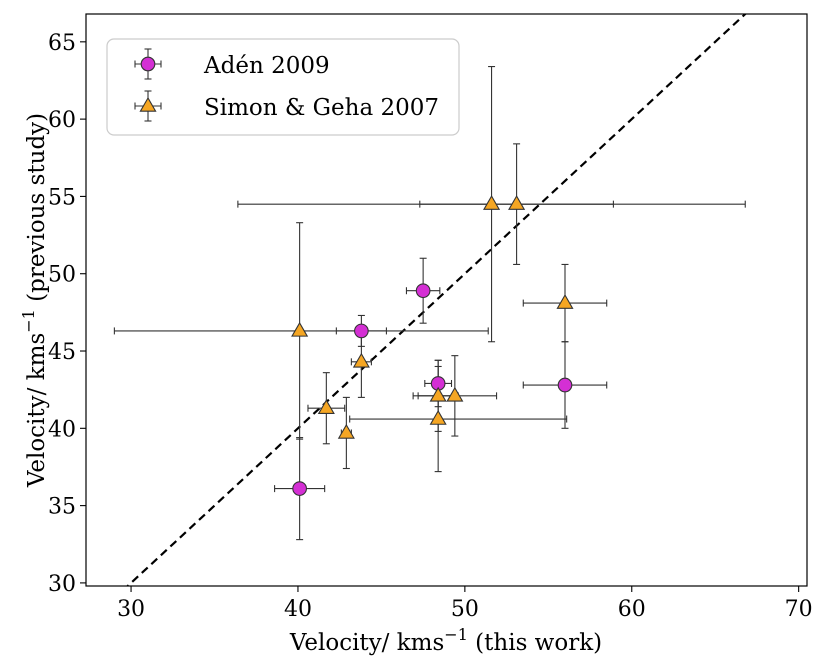 The height and width of the screenshot is (672, 831). What do you see at coordinates (298, 609) in the screenshot?
I see `x-tick-label-40: 40` at bounding box center [298, 609].